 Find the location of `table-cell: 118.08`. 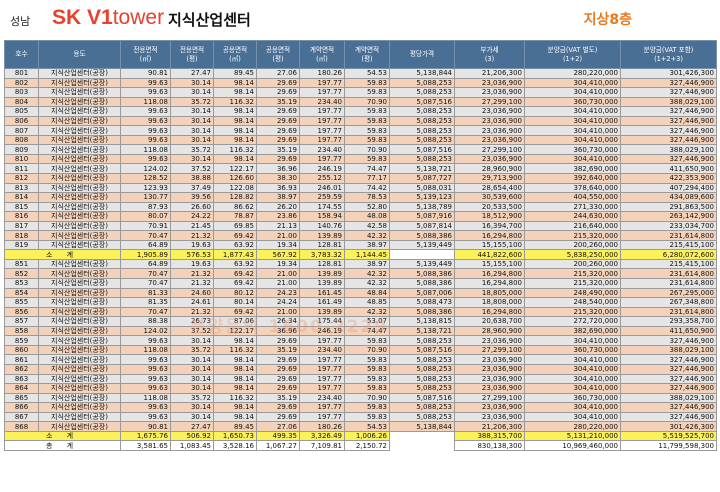

table-cell: 118.08 is located at coordinates (145, 350).